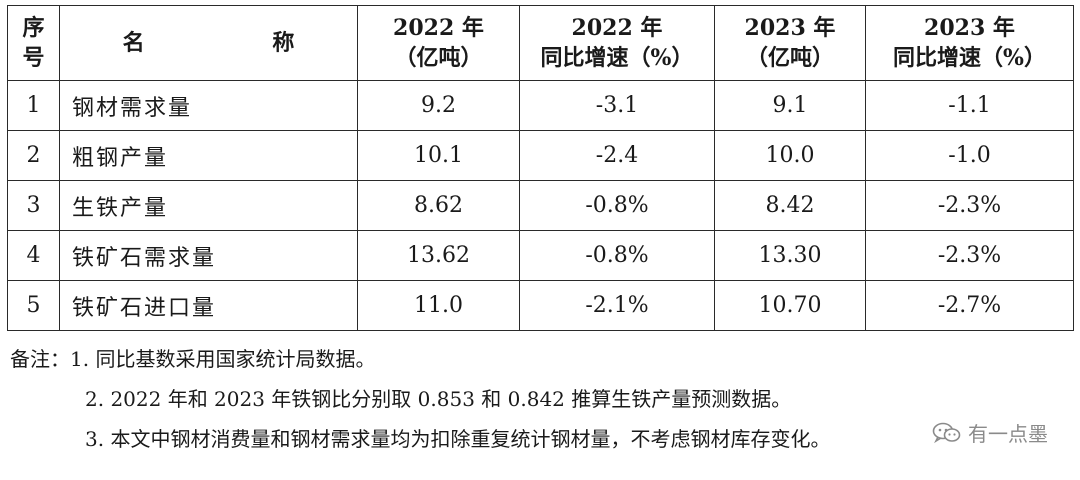 The image size is (1080, 480). What do you see at coordinates (438, 205) in the screenshot?
I see `row-2022-amount: 8.62` at bounding box center [438, 205].